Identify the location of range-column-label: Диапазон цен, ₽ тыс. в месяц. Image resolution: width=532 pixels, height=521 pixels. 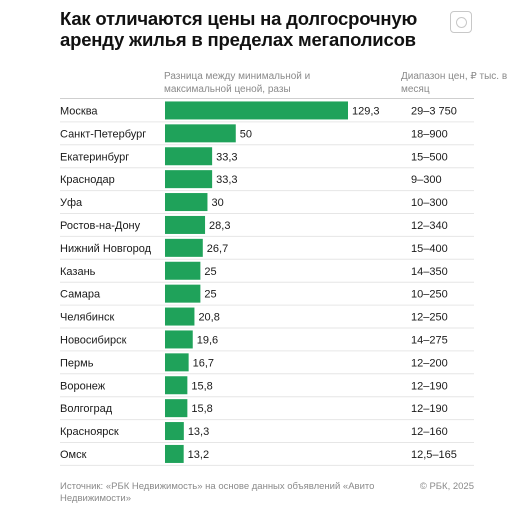
(454, 83).